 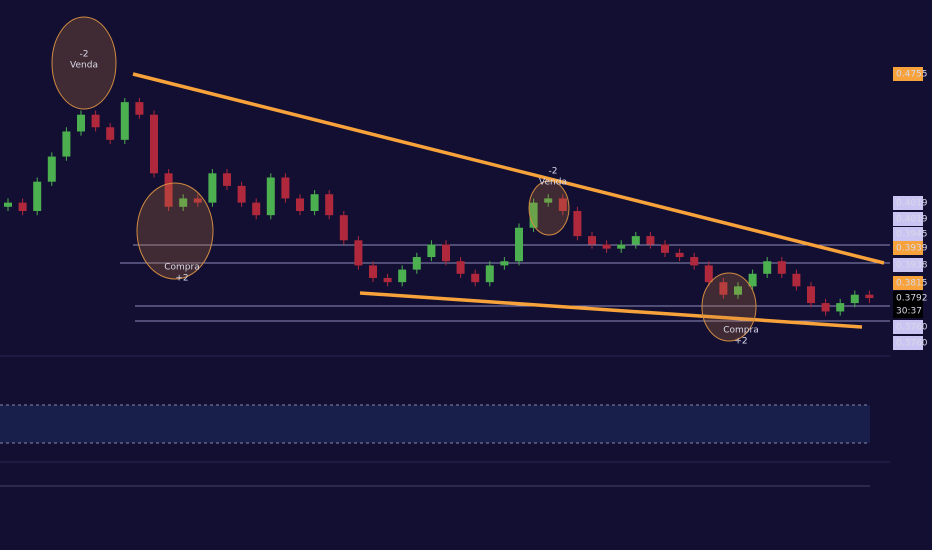 What do you see at coordinates (912, 266) in the screenshot?
I see `price-label: 0.3938` at bounding box center [912, 266].